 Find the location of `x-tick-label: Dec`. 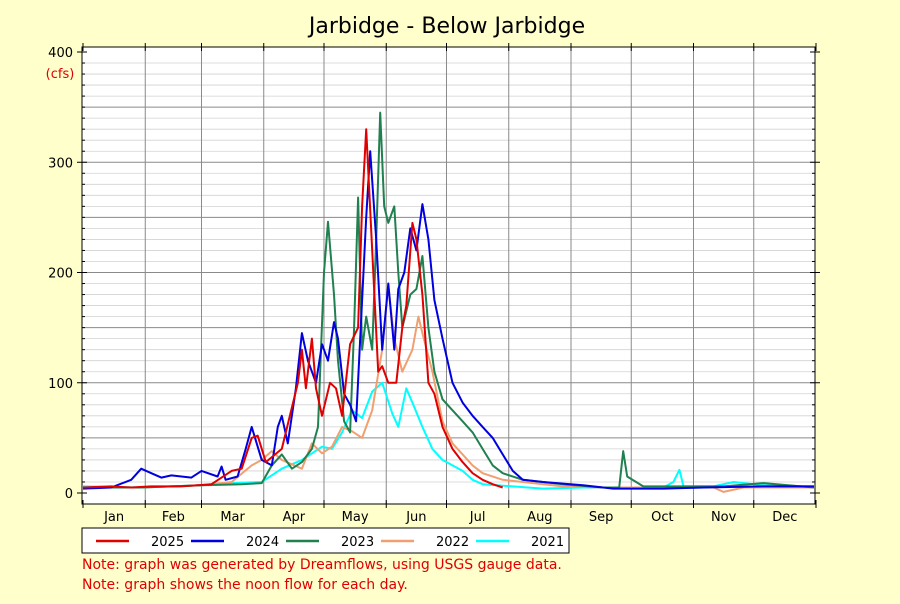

x-tick-label: Dec is located at coordinates (784, 517).